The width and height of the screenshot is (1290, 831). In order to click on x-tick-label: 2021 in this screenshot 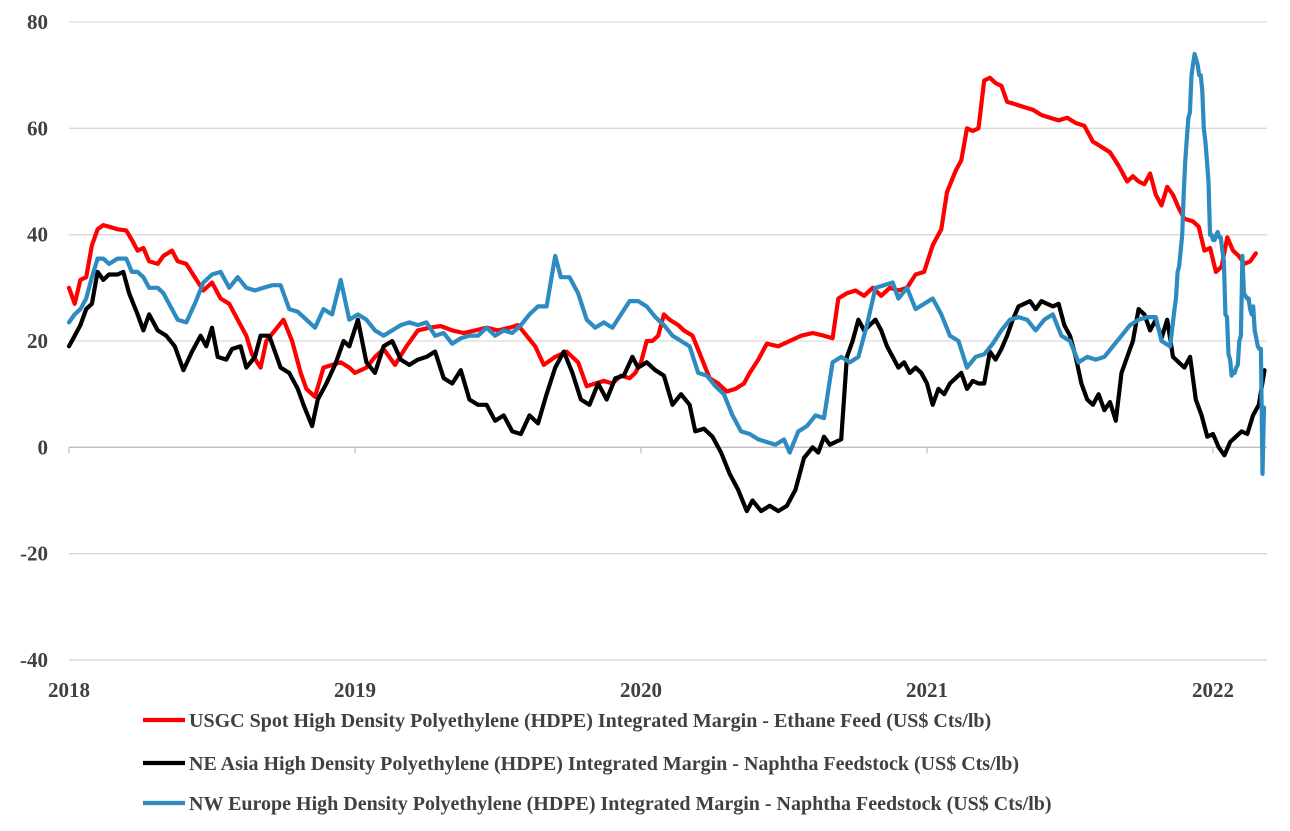, I will do `click(927, 690)`.